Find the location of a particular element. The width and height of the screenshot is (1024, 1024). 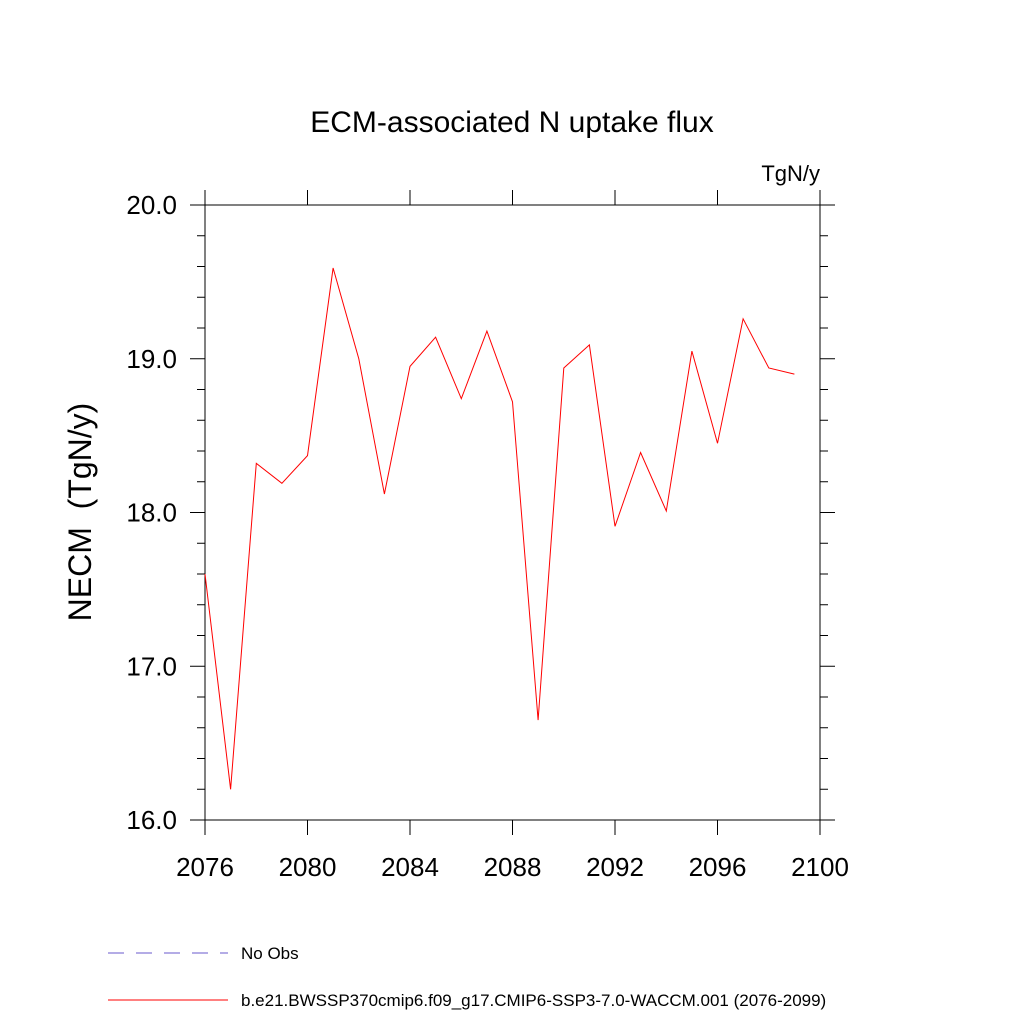

legend-label-no-obs: No Obs is located at coordinates (270, 953).